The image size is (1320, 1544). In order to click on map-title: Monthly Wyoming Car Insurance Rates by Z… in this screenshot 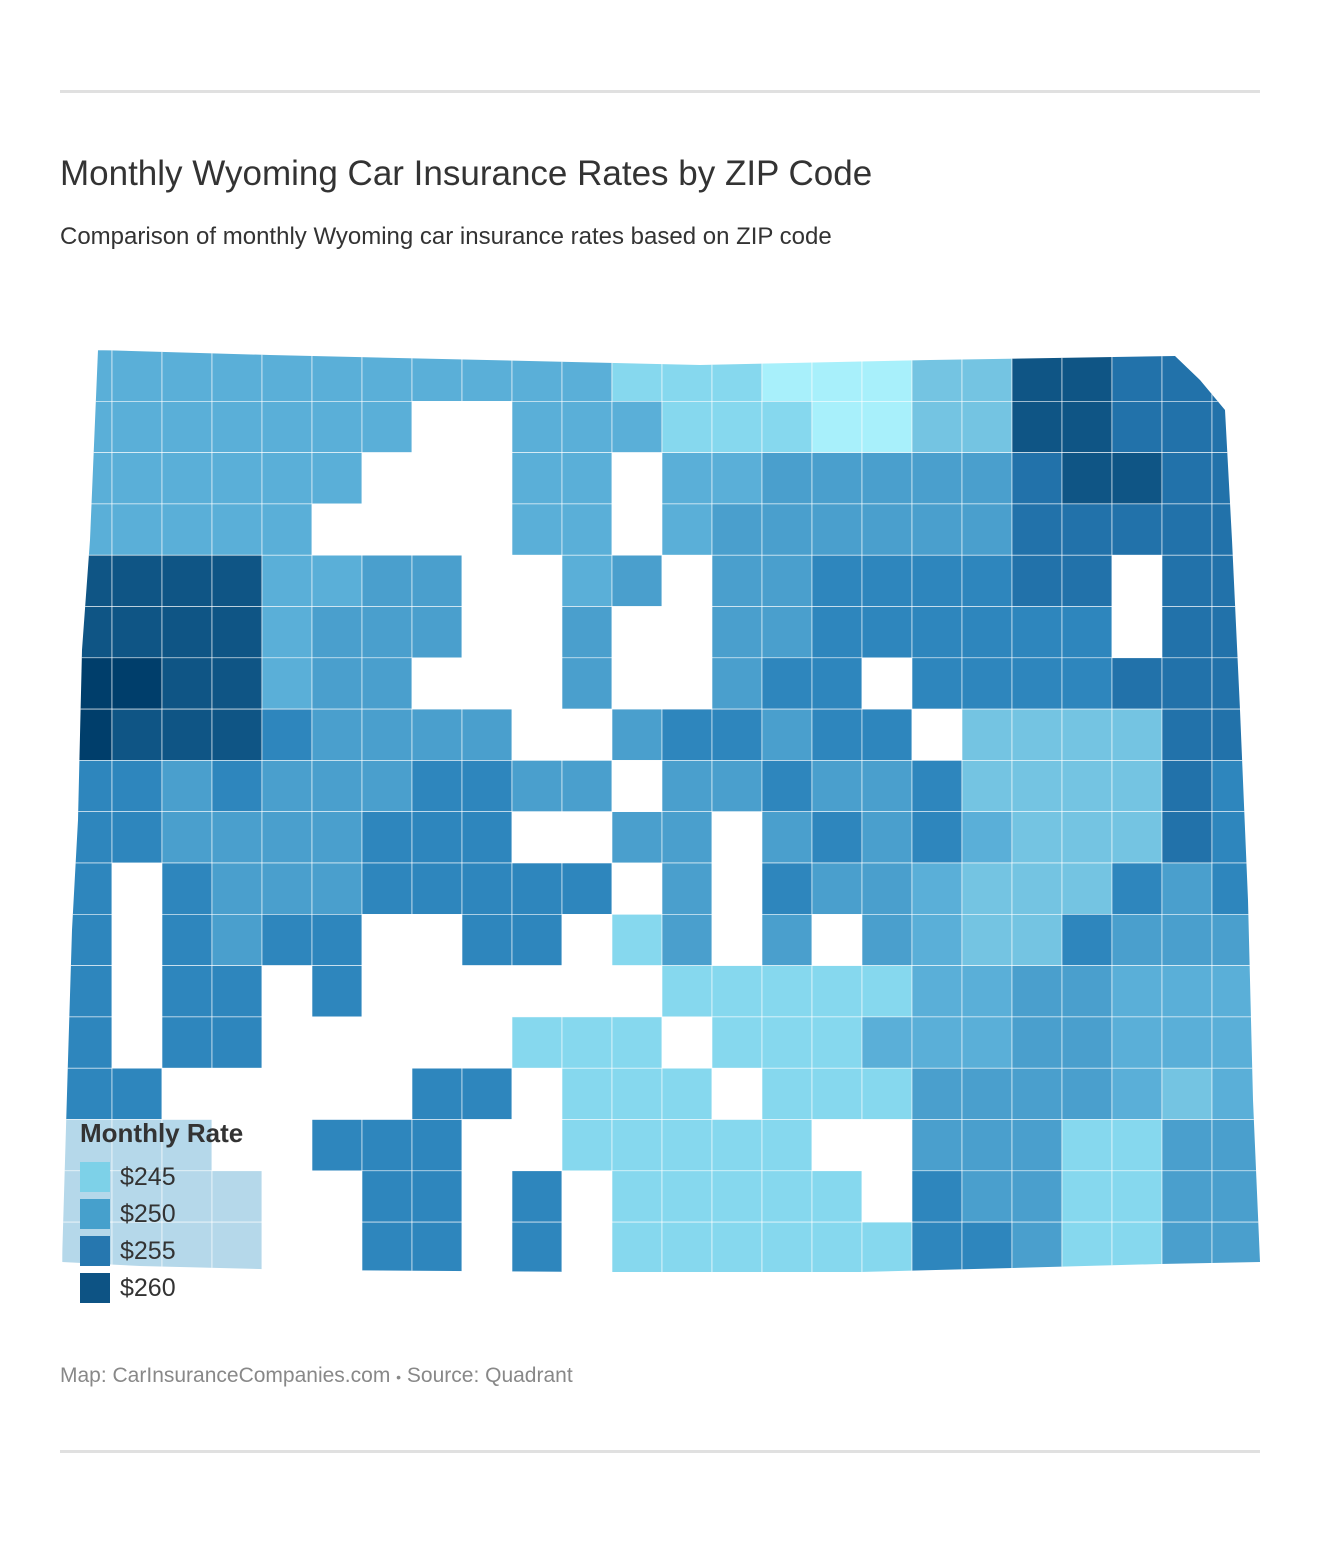, I will do `click(466, 173)`.